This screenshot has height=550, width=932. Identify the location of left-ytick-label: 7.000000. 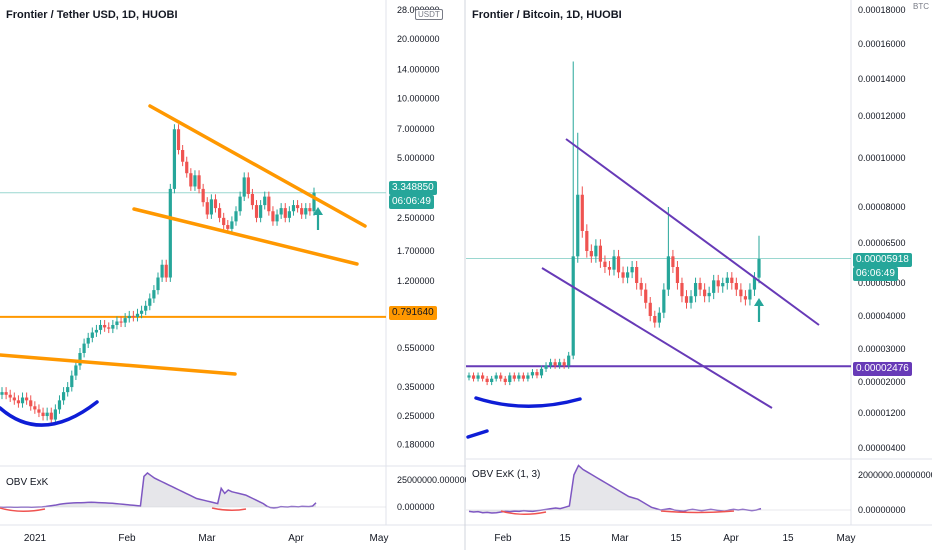
(416, 129).